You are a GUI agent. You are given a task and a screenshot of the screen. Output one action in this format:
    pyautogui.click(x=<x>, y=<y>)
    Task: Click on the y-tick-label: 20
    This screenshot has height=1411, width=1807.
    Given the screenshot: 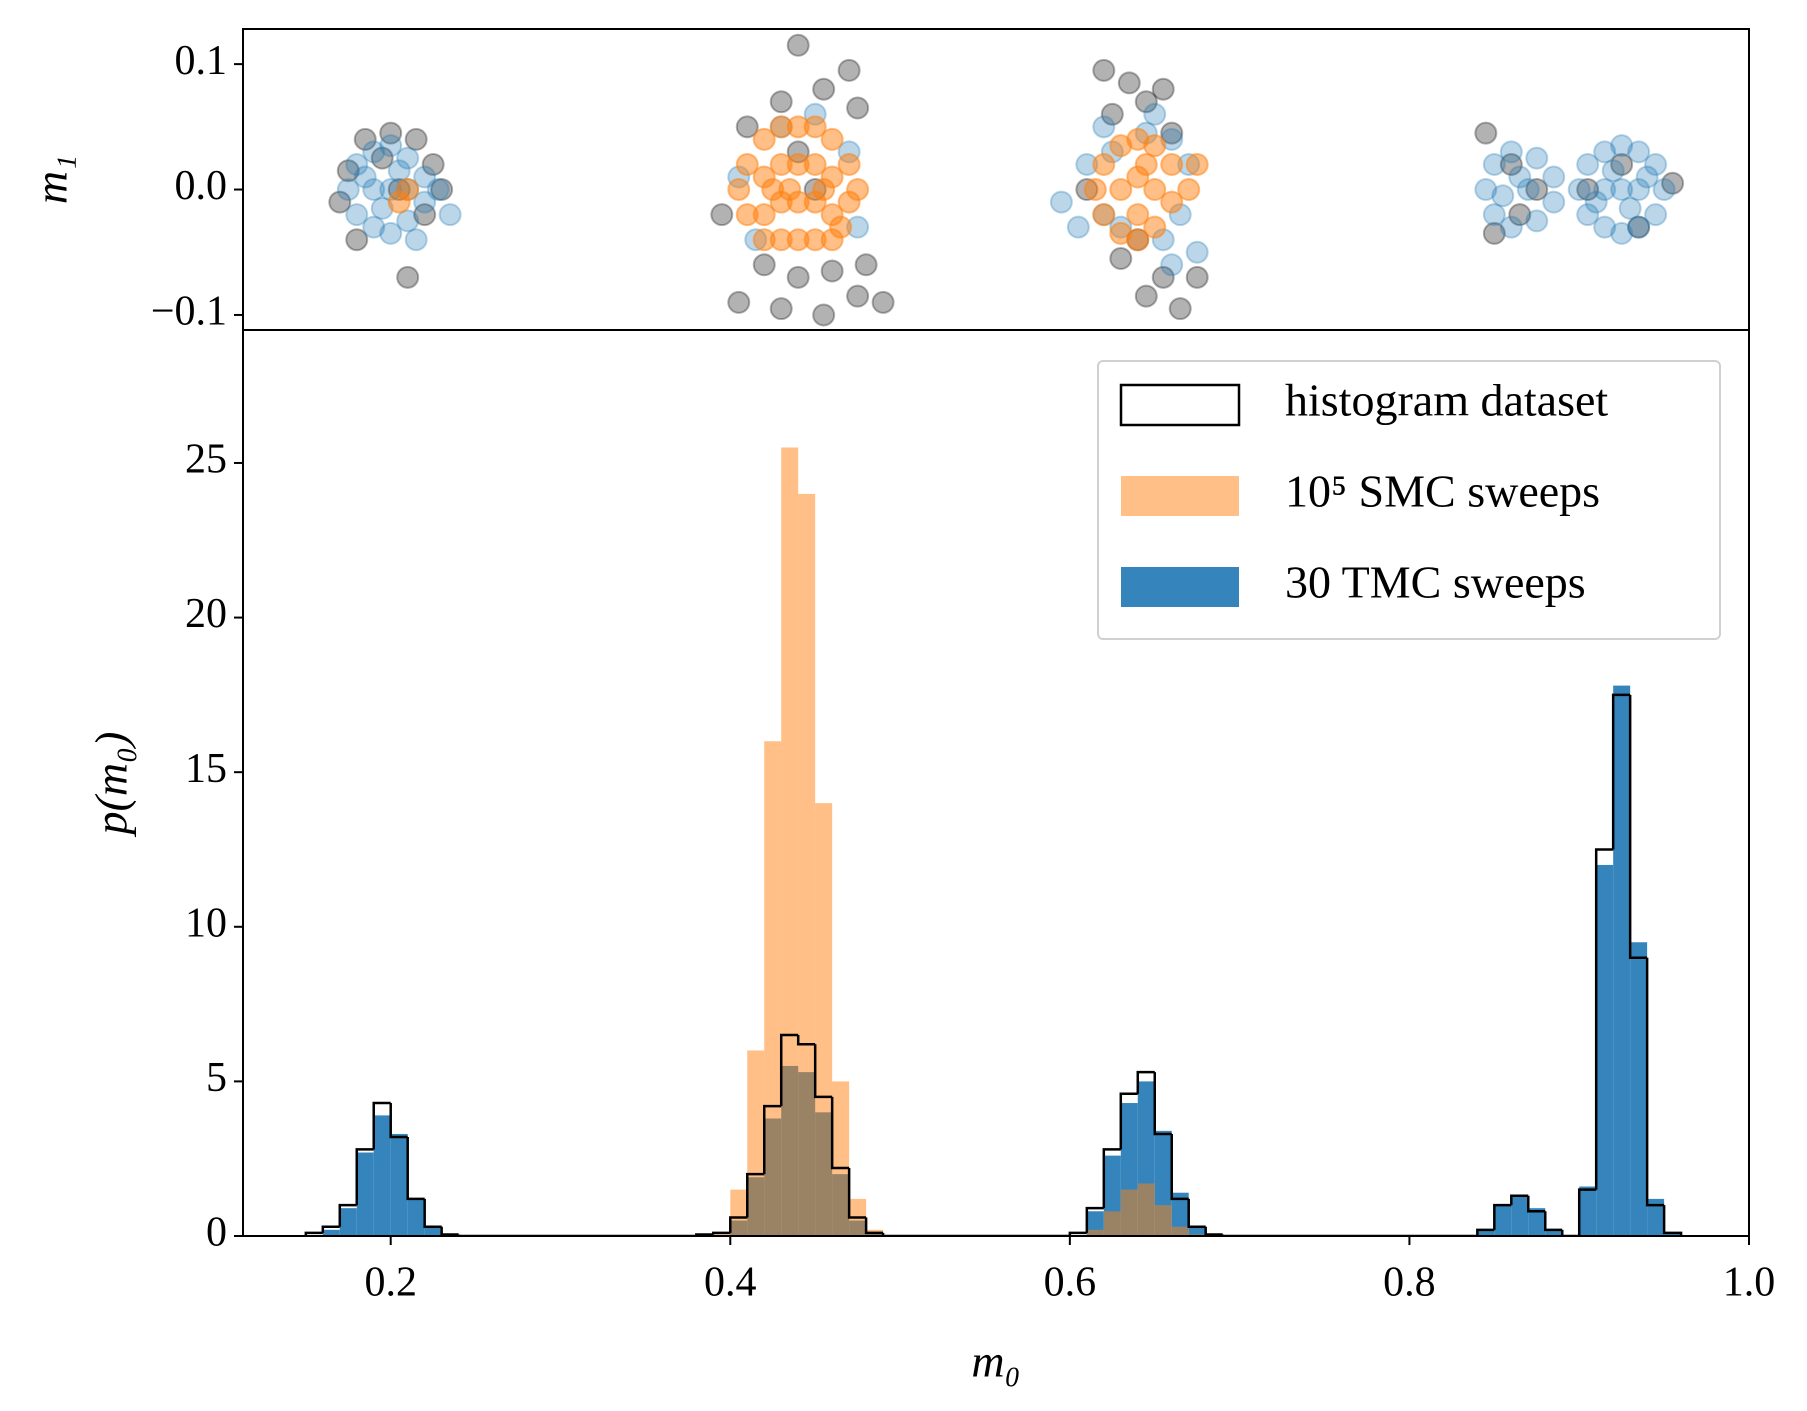 What is the action you would take?
    pyautogui.click(x=206, y=614)
    